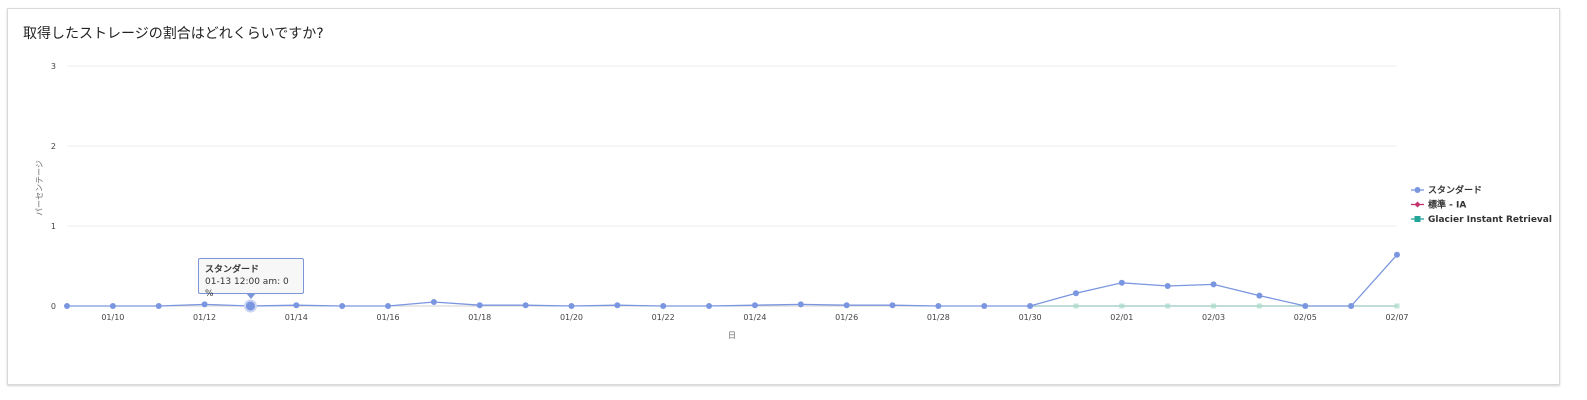 This screenshot has height=400, width=1587. What do you see at coordinates (663, 317) in the screenshot?
I see `x-tick-label: 01/22` at bounding box center [663, 317].